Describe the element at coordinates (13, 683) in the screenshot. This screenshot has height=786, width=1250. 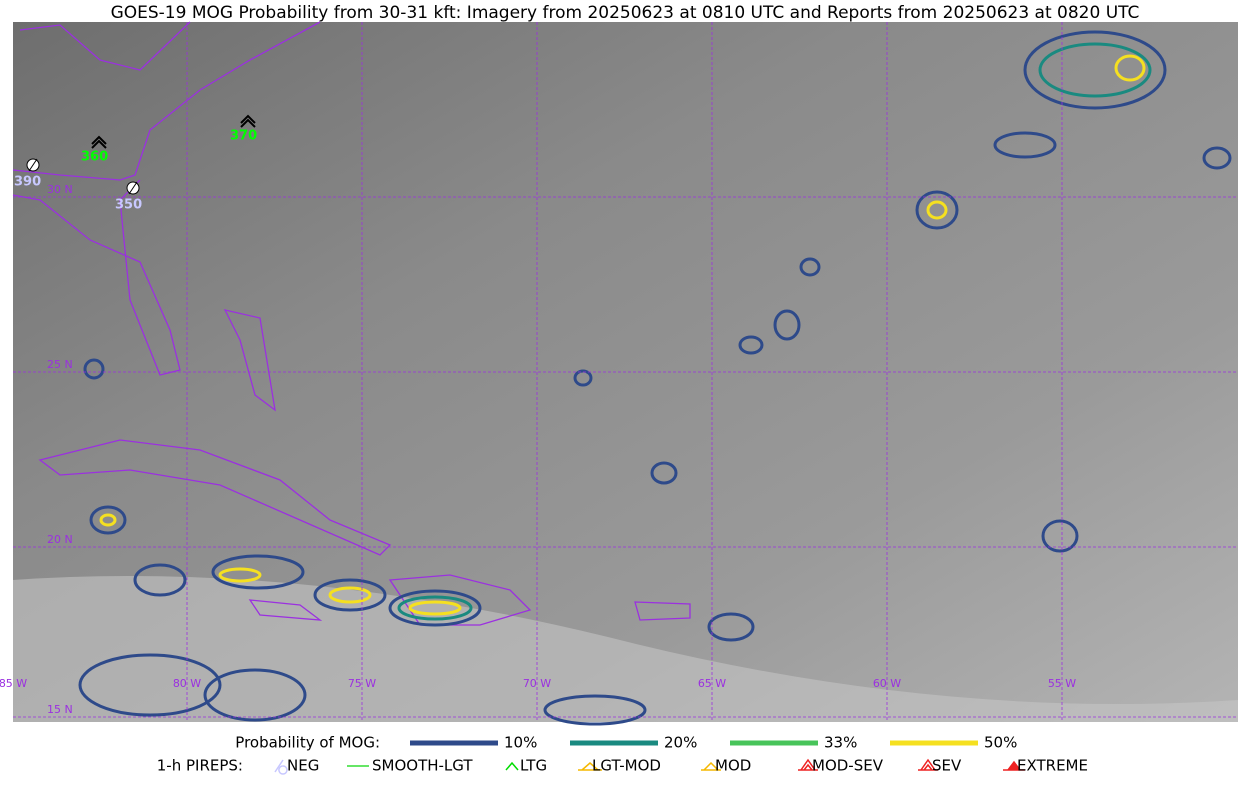
I see `lon-label: 85 W` at that location.